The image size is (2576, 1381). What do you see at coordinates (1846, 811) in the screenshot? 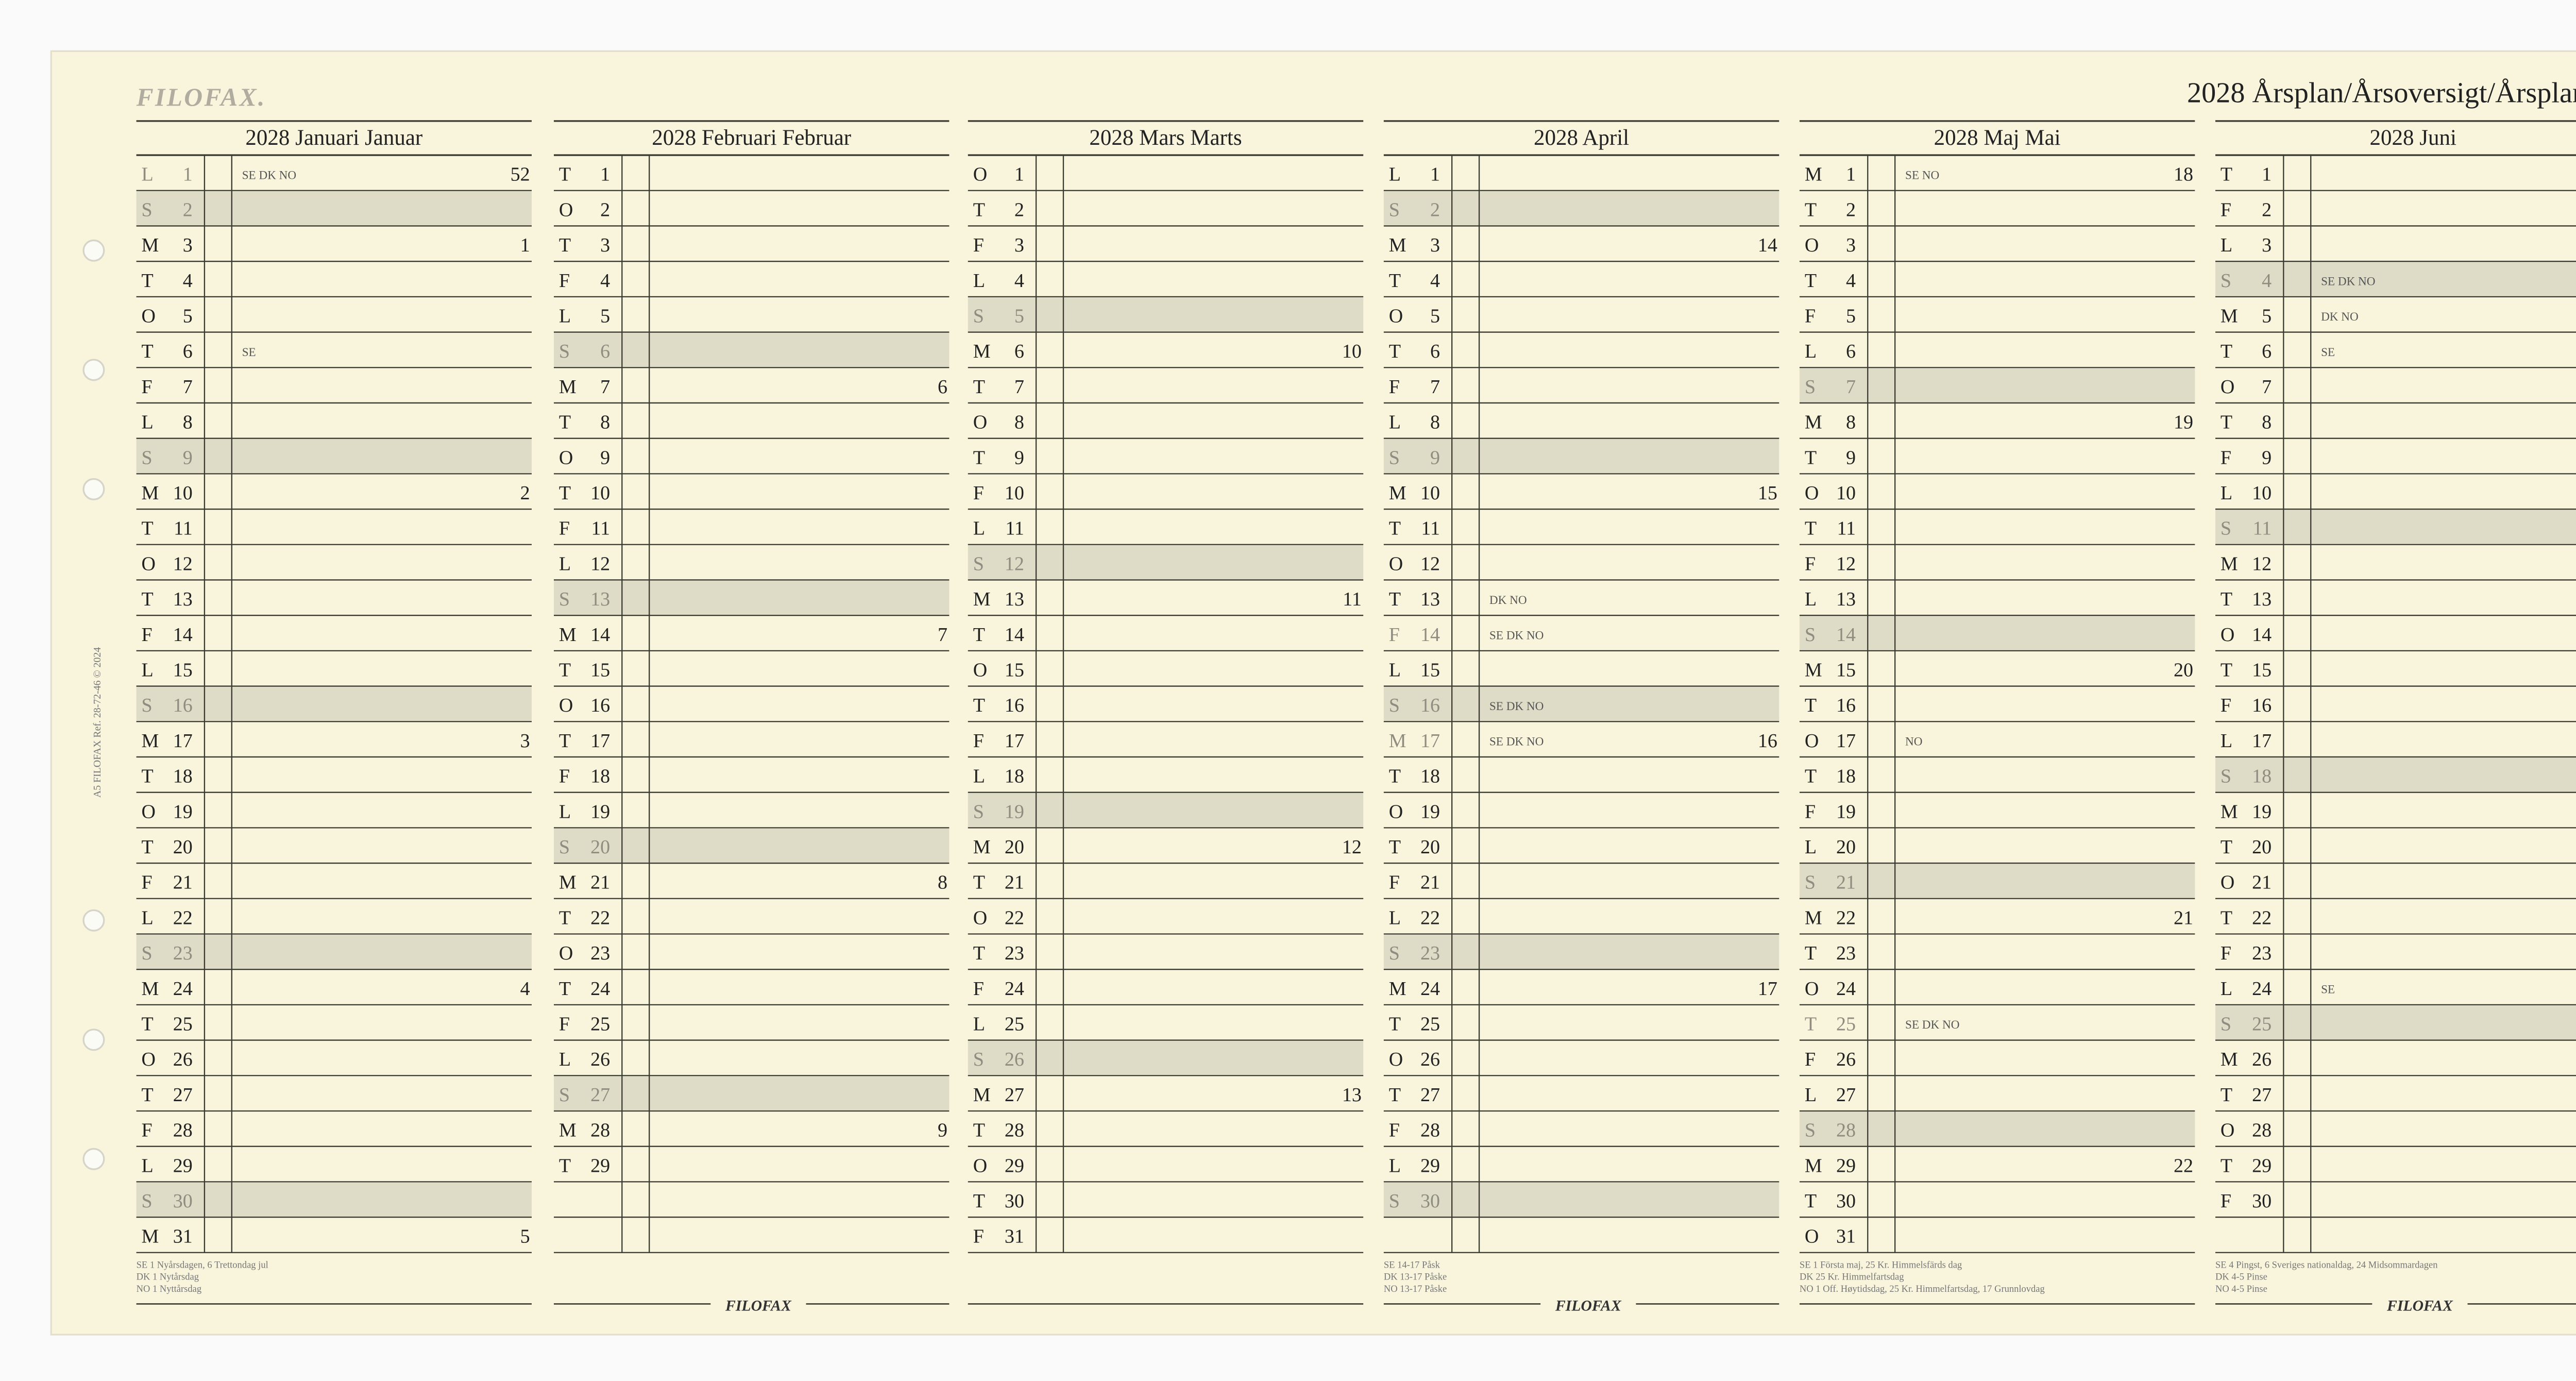
I see `day-number: 19` at bounding box center [1846, 811].